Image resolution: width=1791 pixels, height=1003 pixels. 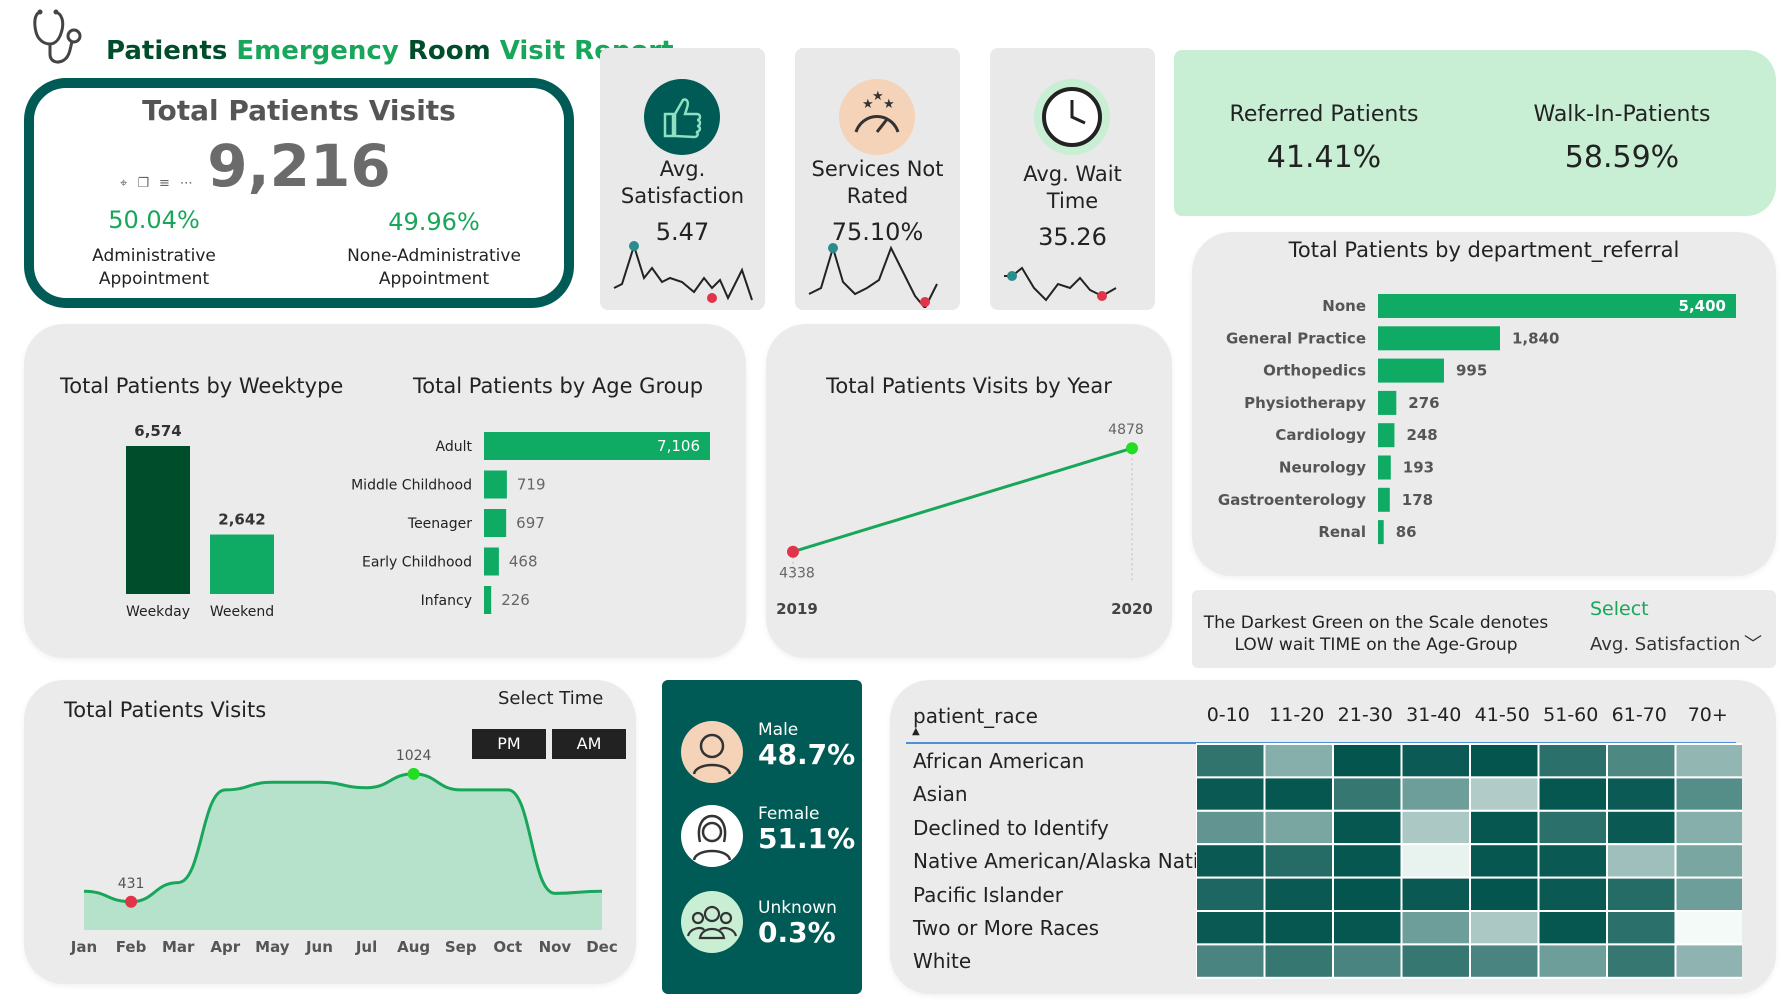 What do you see at coordinates (169, 183) in the screenshot?
I see `filter-icon: ≡` at bounding box center [169, 183].